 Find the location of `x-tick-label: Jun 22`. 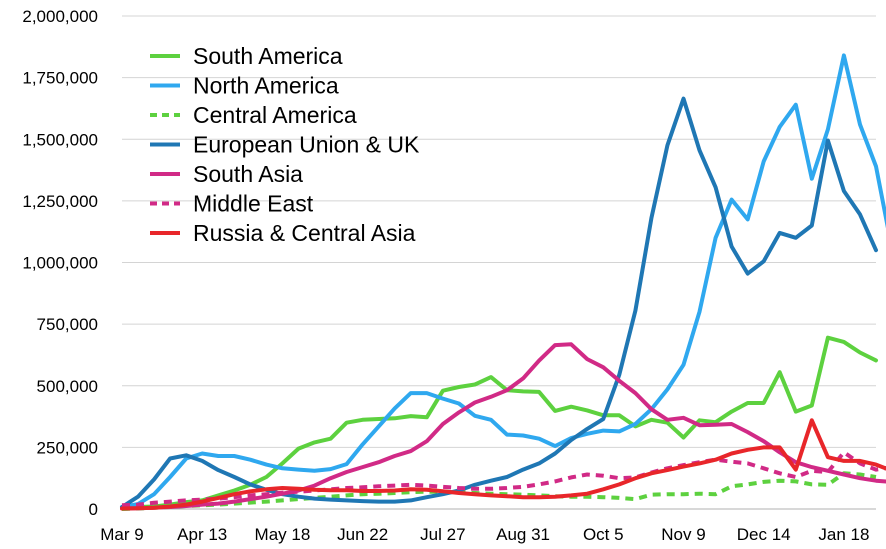

x-tick-label: Jun 22 is located at coordinates (362, 534).